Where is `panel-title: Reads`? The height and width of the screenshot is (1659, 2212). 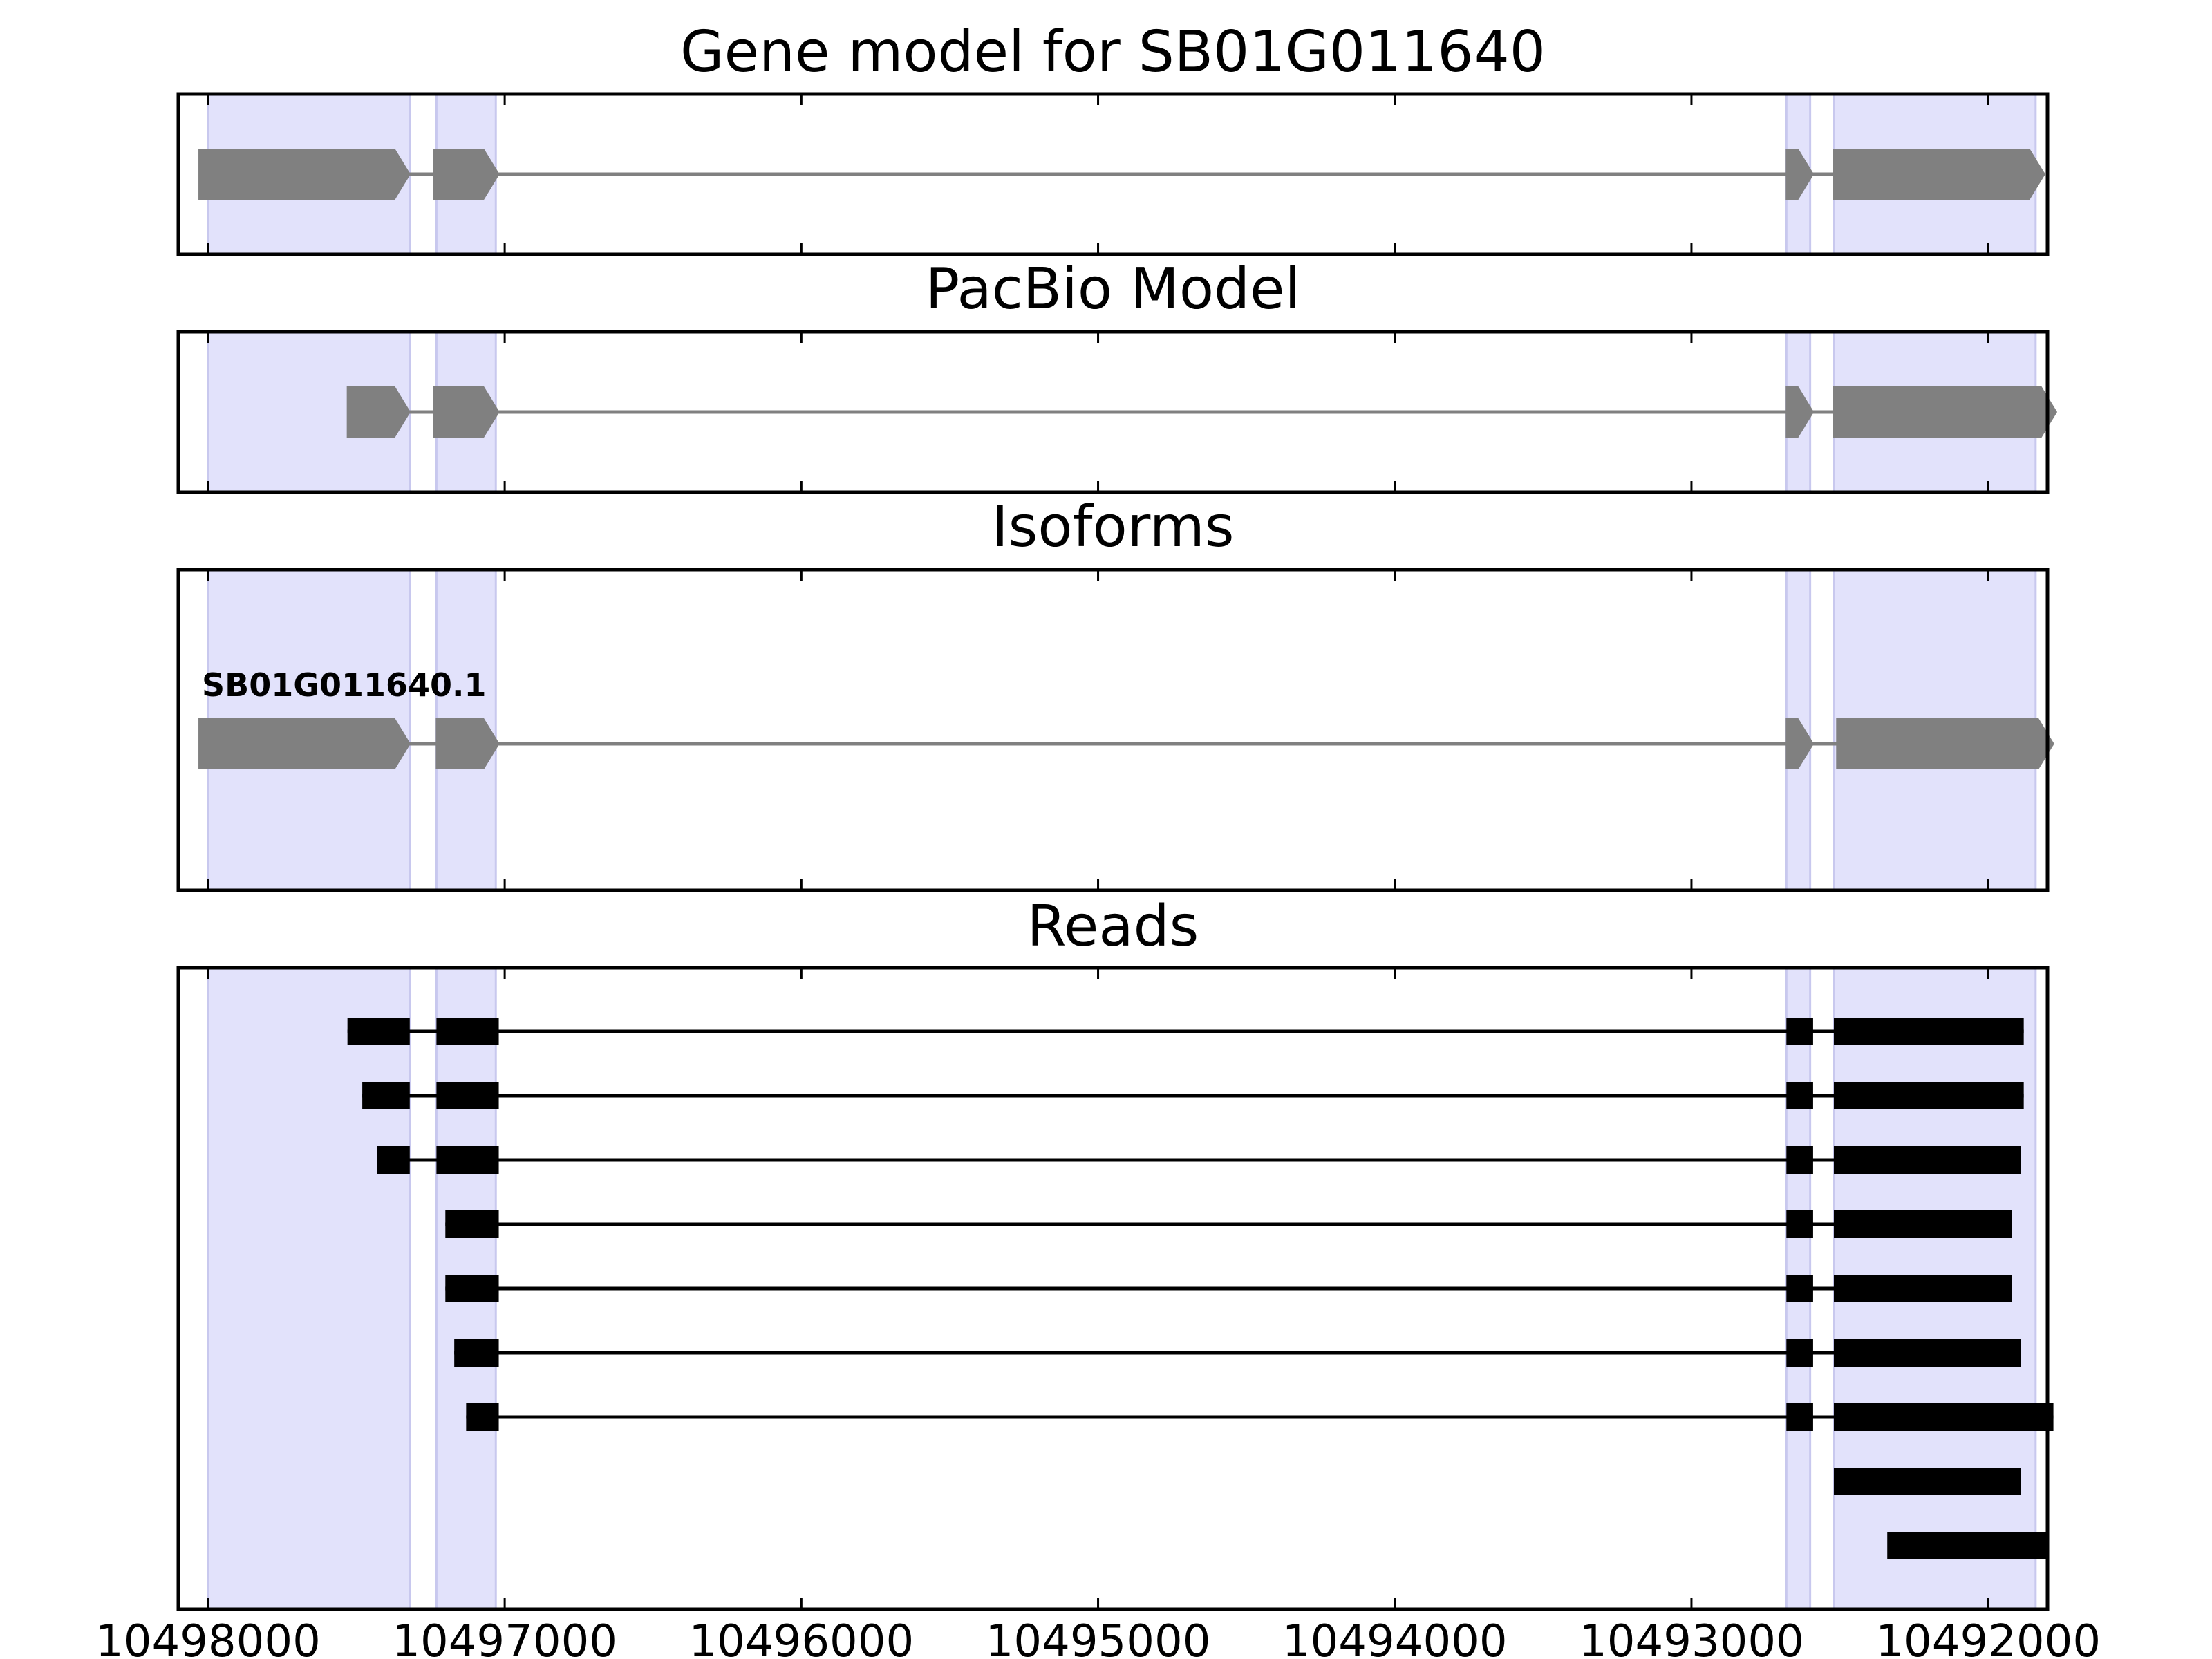
panel-title: Reads is located at coordinates (1113, 927).